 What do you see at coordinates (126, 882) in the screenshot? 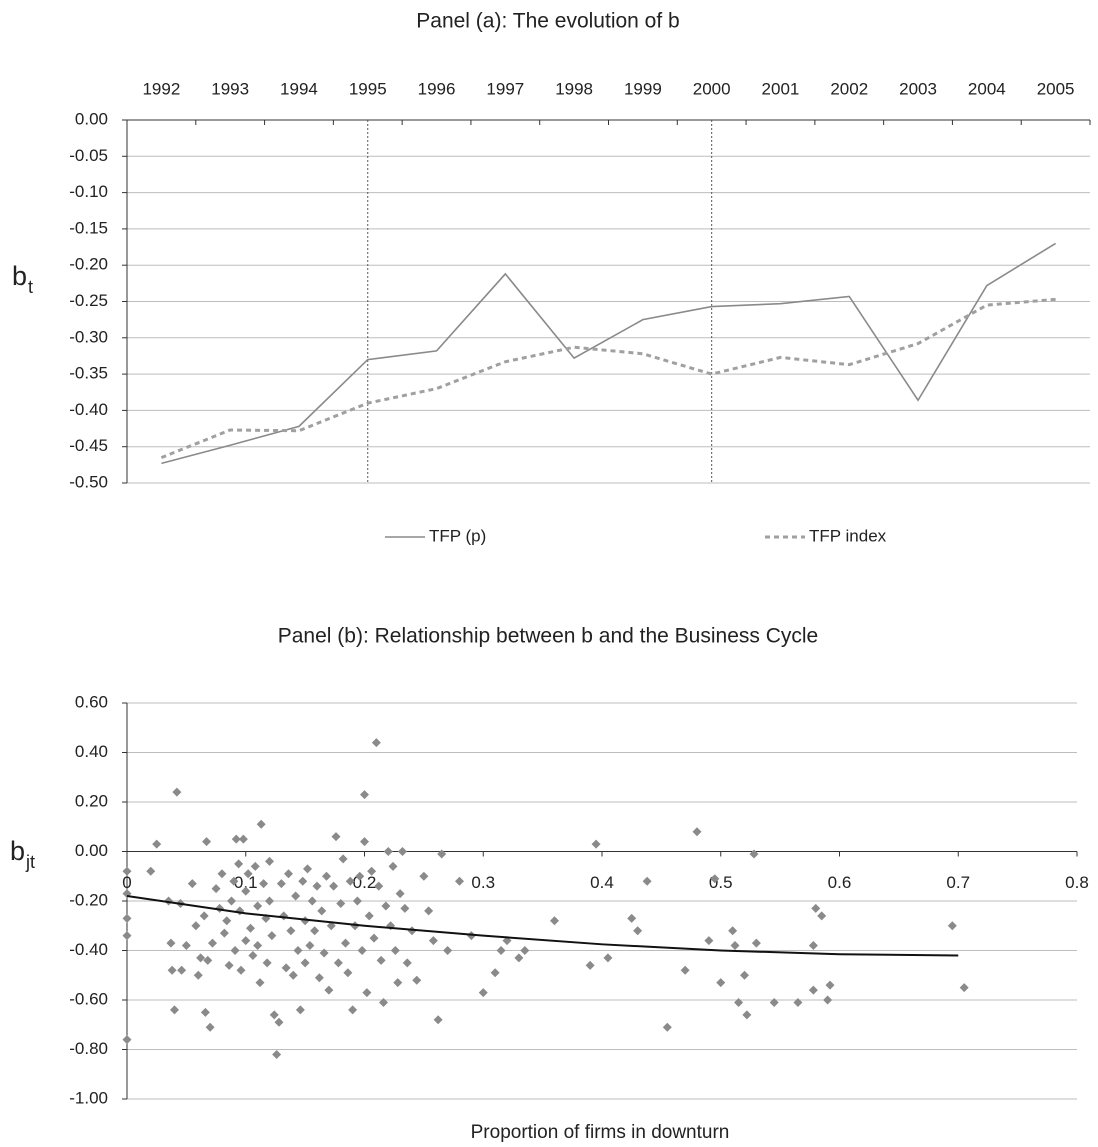
I see `x-tick-label: 0` at bounding box center [126, 882].